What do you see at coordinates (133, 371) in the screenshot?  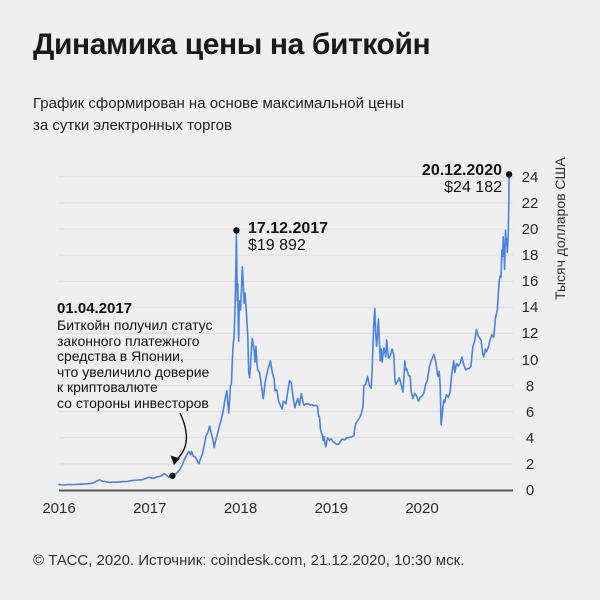 I see `annotation-japan-line-4: что увеличило доверие` at bounding box center [133, 371].